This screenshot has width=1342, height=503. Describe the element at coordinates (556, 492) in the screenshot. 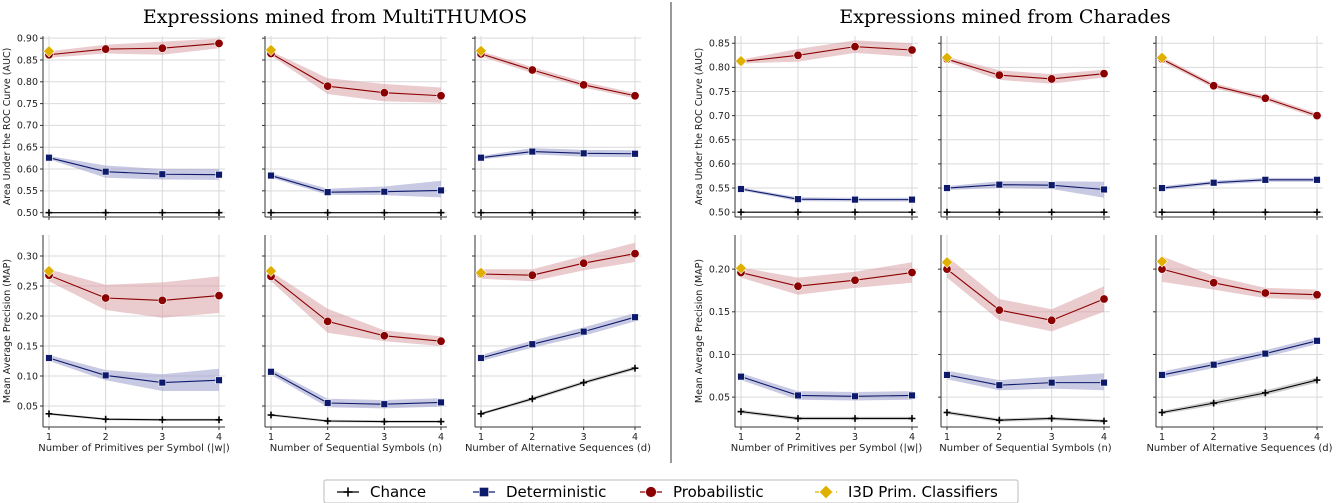

I see `legend-label: Deterministic` at that location.